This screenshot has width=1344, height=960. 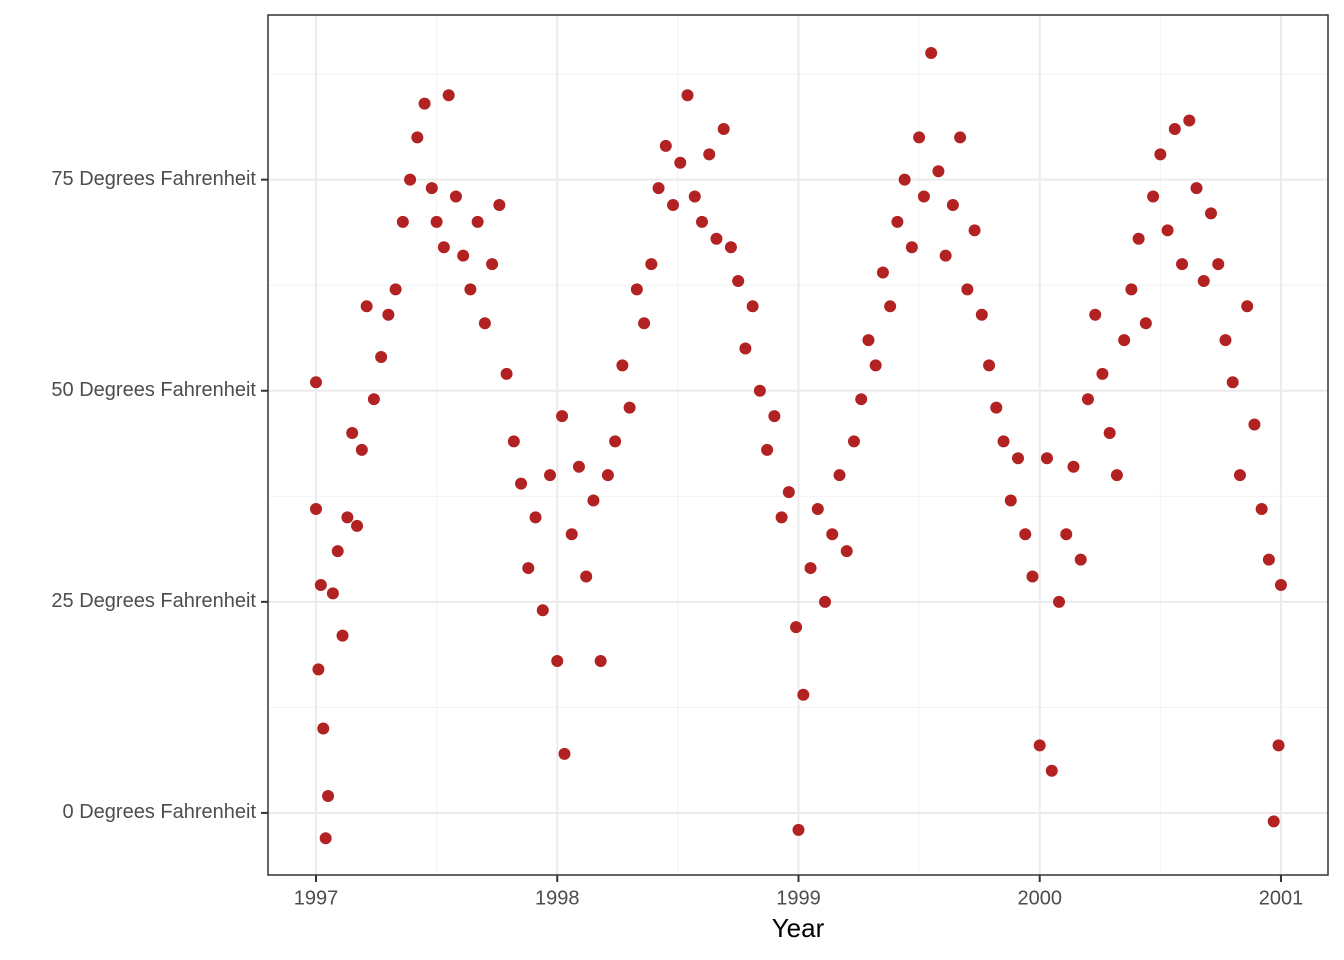 I want to click on x-tick-label: 2000, so click(x=1039, y=898).